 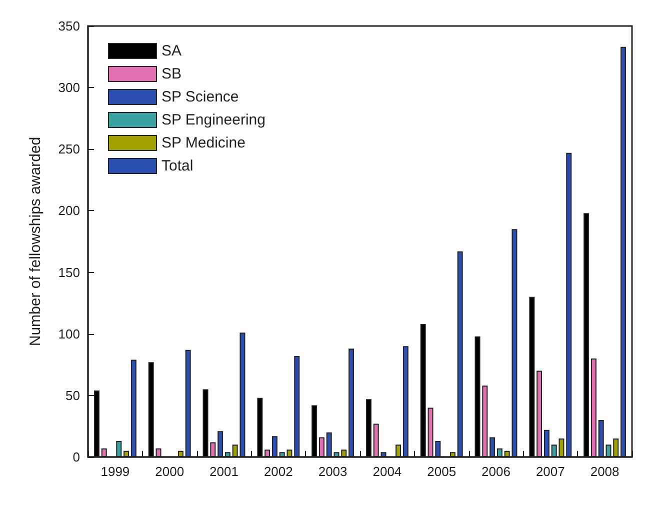 What do you see at coordinates (69, 334) in the screenshot?
I see `y-tick-label: 100` at bounding box center [69, 334].